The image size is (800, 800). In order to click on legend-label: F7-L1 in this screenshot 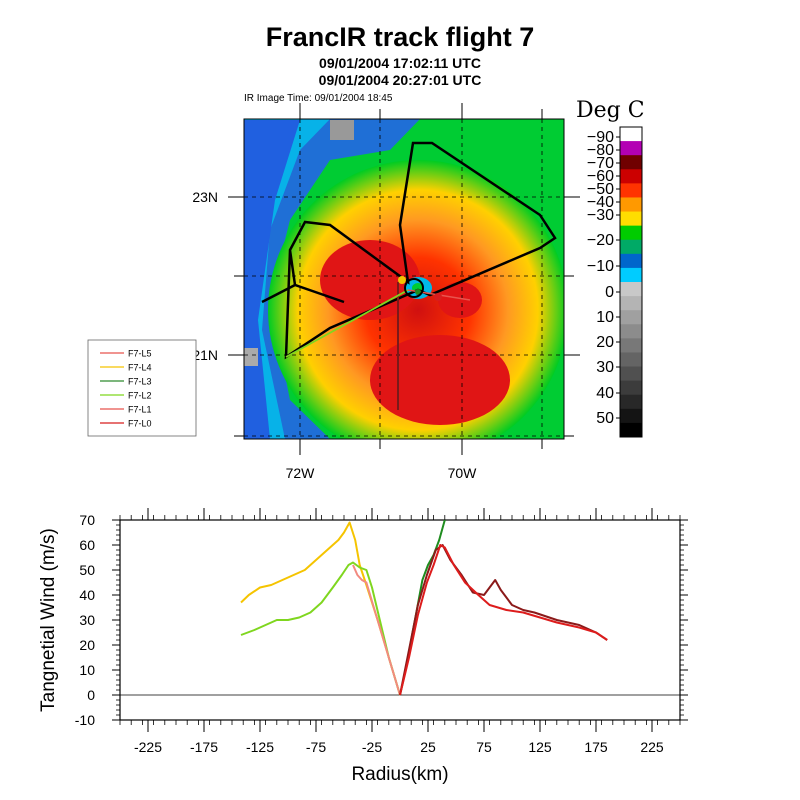, I will do `click(140, 410)`.